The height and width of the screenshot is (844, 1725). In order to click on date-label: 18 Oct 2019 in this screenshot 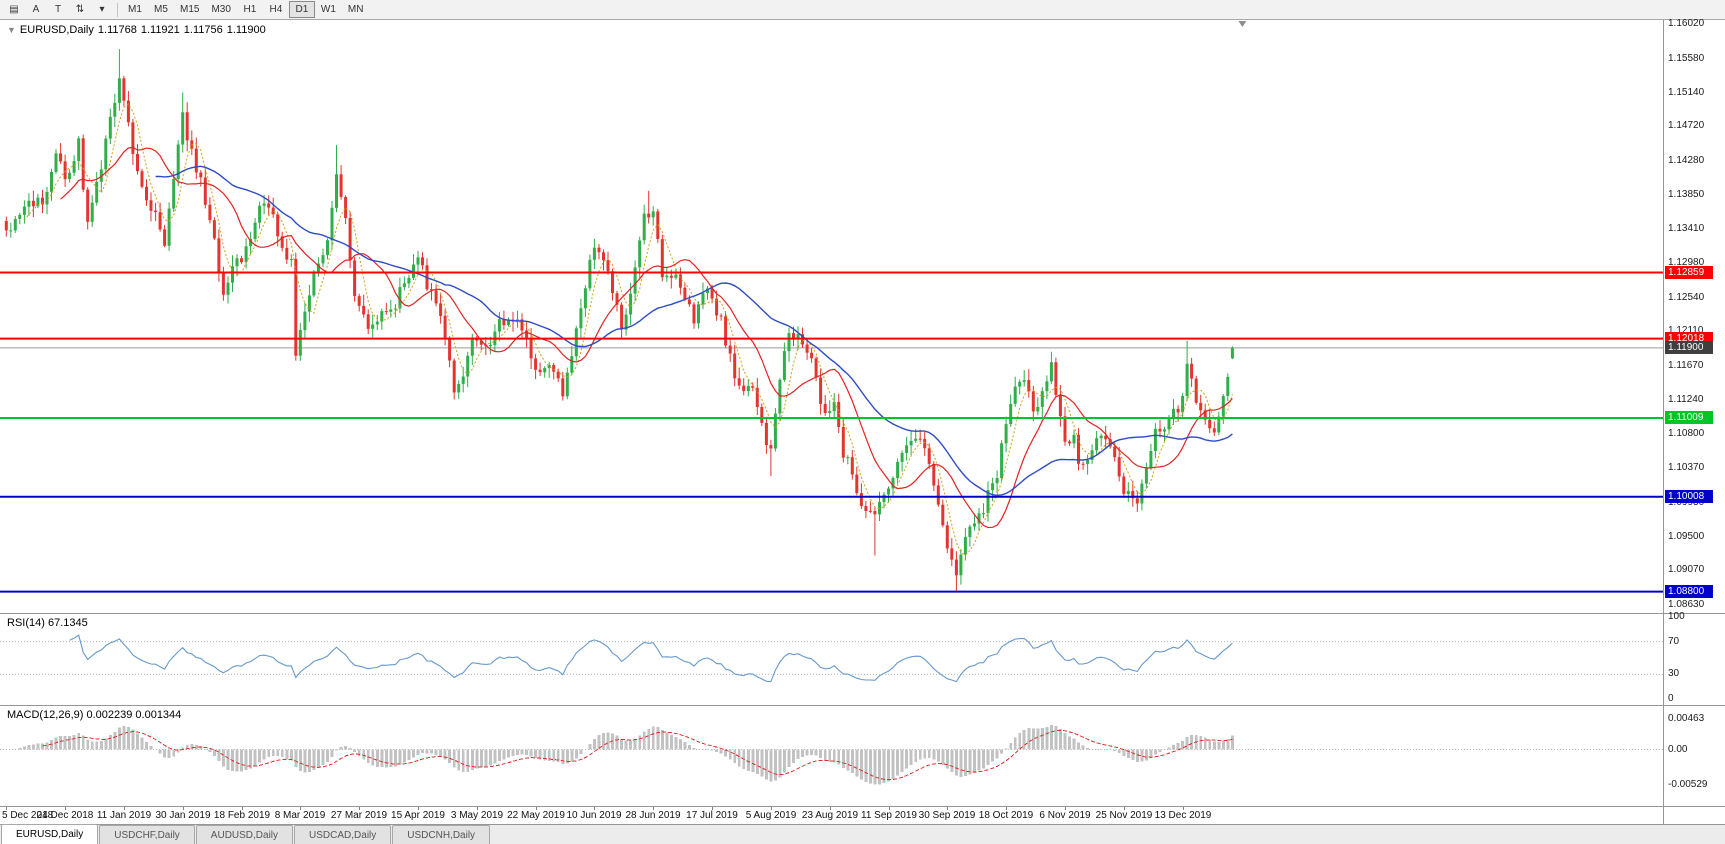, I will do `click(1006, 815)`.